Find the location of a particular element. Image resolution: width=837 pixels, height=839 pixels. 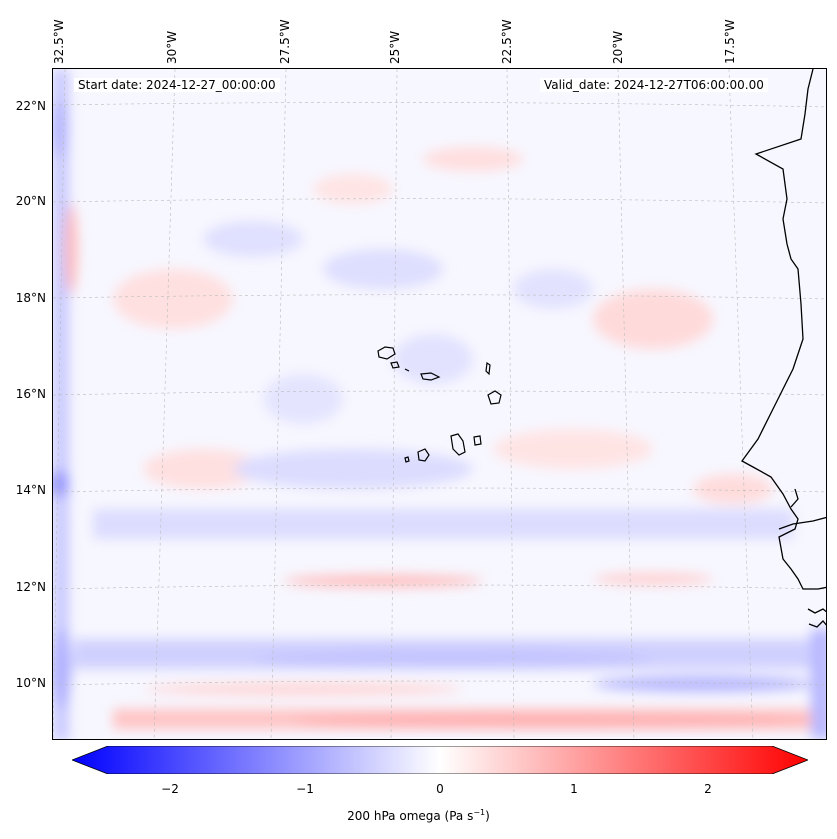

colorbar-title: 200 hPa omega (Pa s−1) is located at coordinates (418, 815).